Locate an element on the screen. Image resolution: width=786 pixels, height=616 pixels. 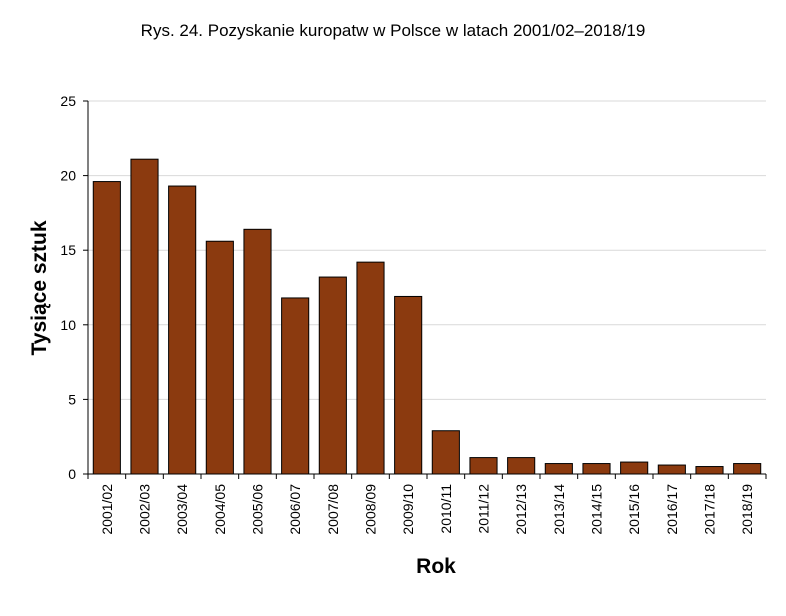
x-tick-label: 2014/15 is located at coordinates (597, 509).